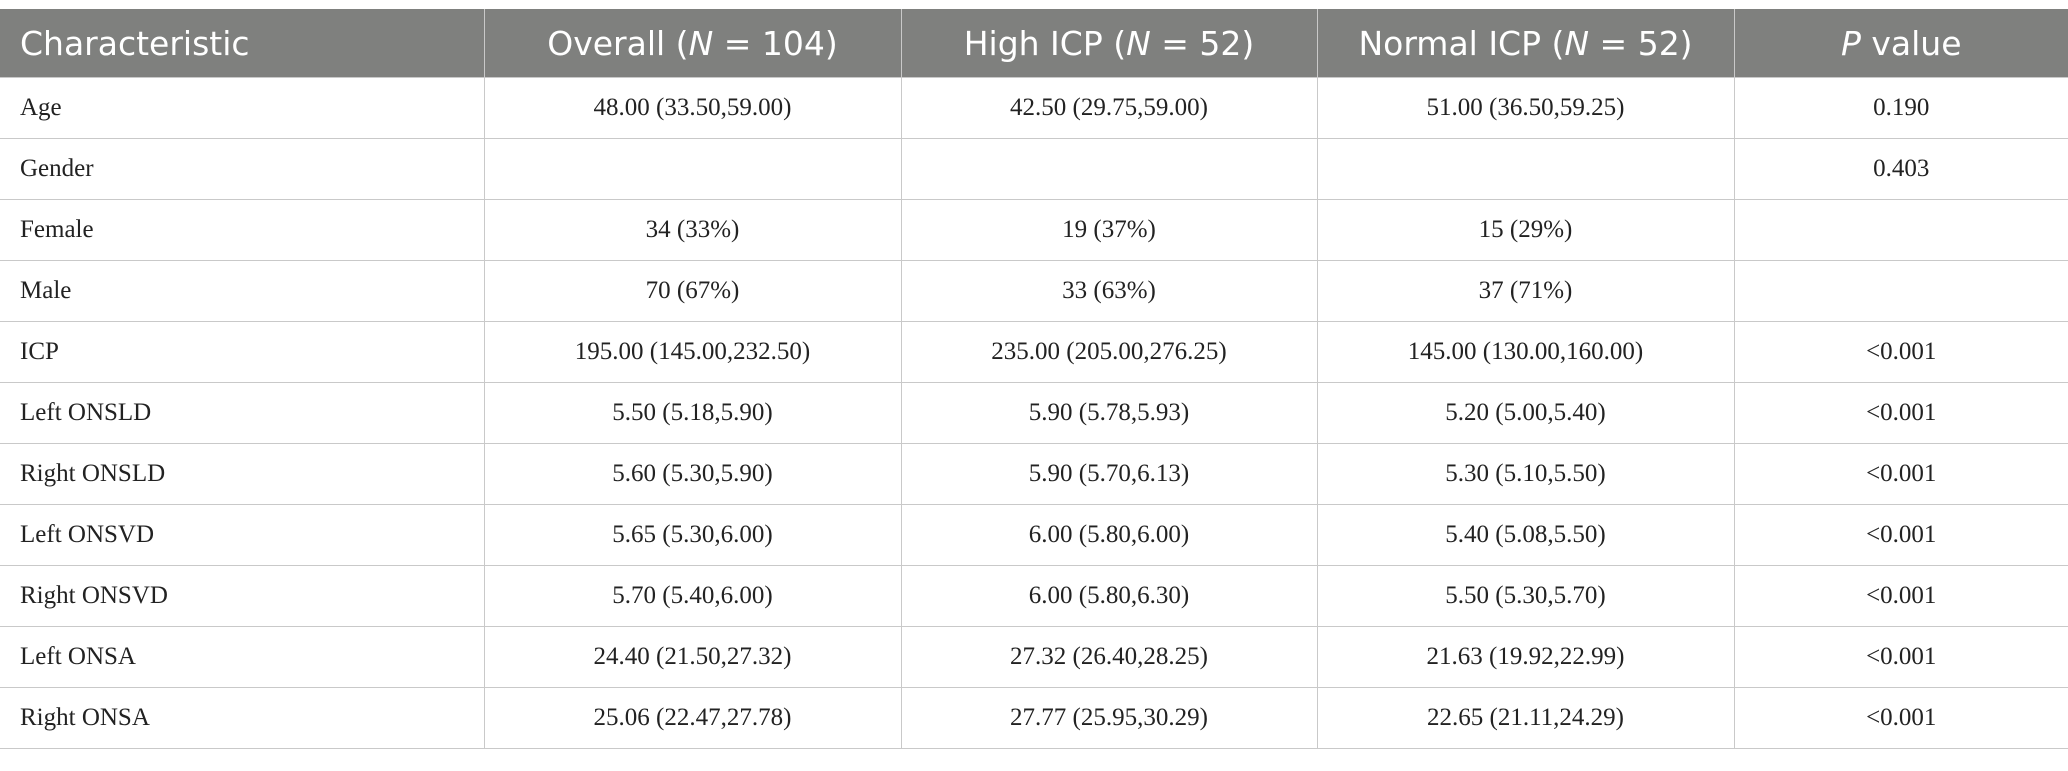 The width and height of the screenshot is (2068, 771). I want to click on cell-normal-icp: 5.50 (5.30,5.70), so click(1525, 596).